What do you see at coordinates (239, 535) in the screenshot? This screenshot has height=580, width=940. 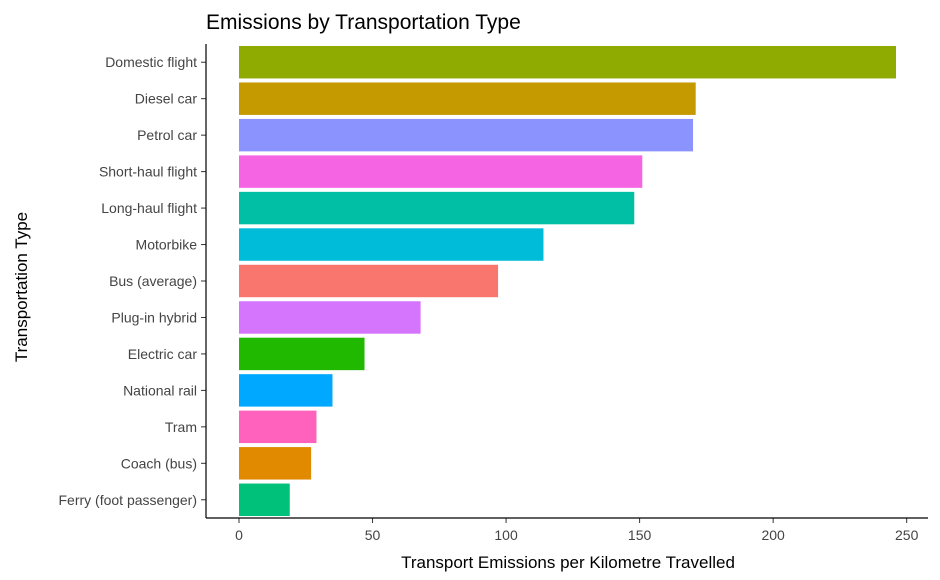 I see `x-tick-label: 0` at bounding box center [239, 535].